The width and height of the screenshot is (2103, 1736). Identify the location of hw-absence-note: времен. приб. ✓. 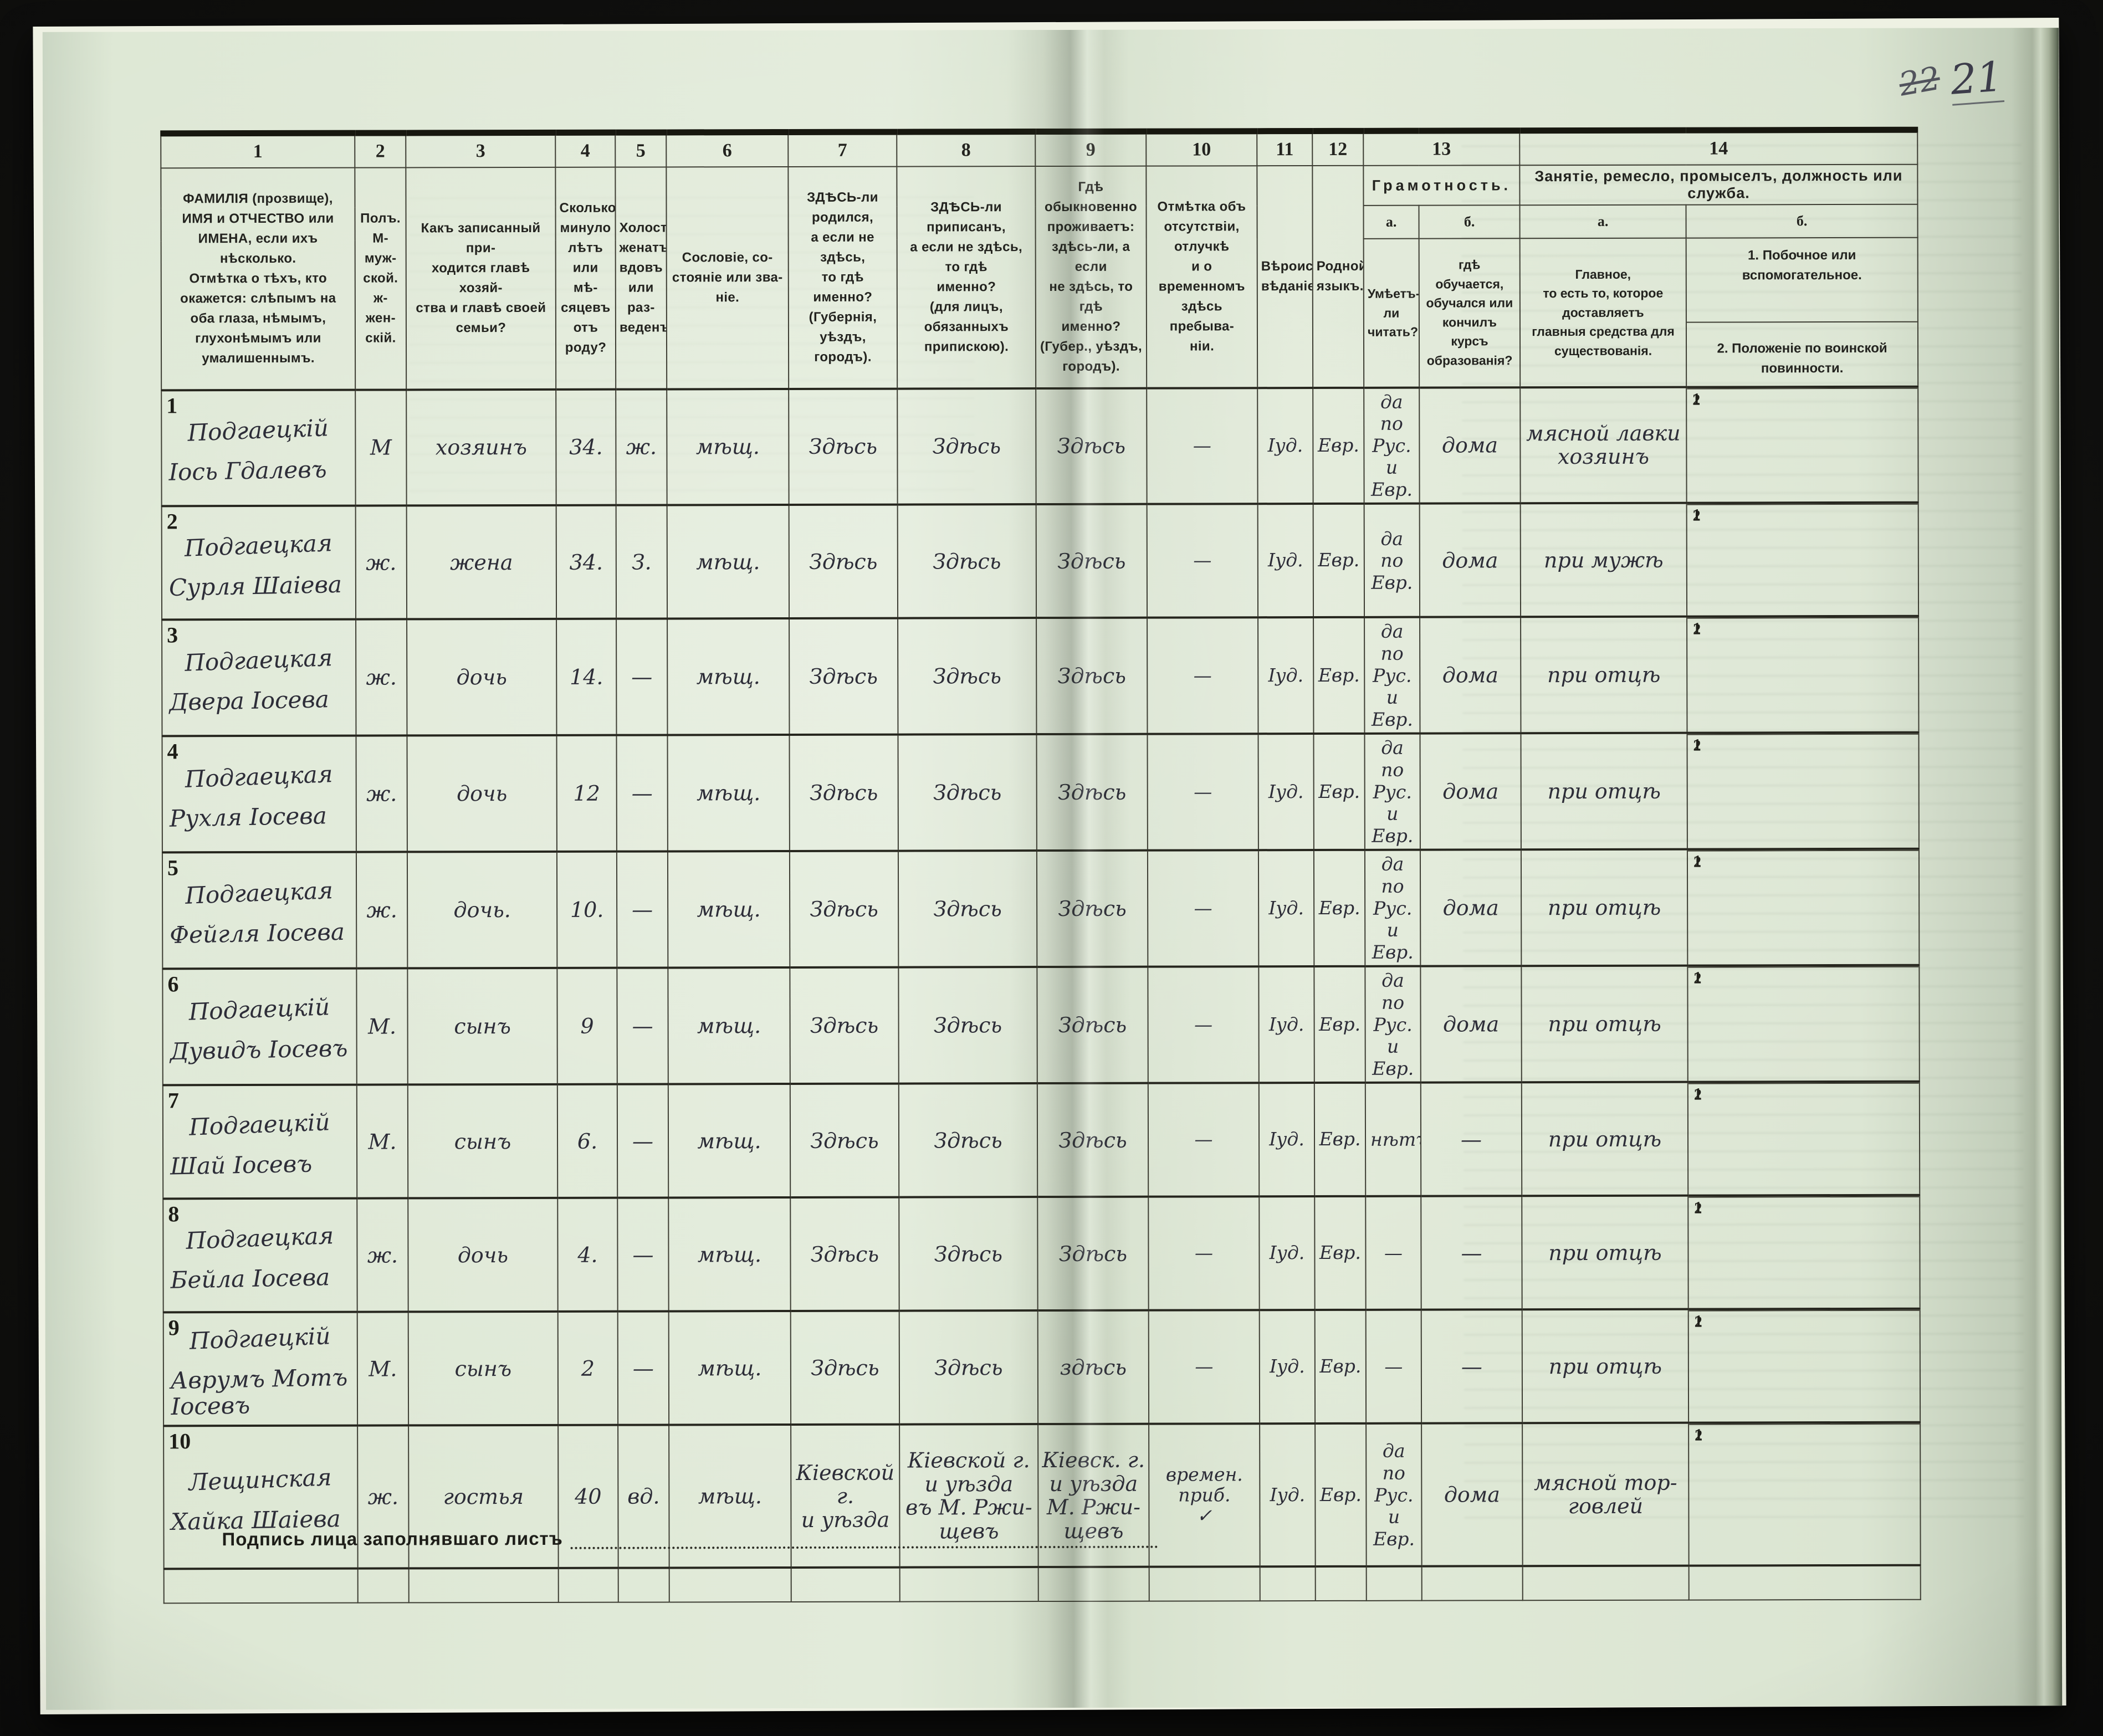
(1204, 1495).